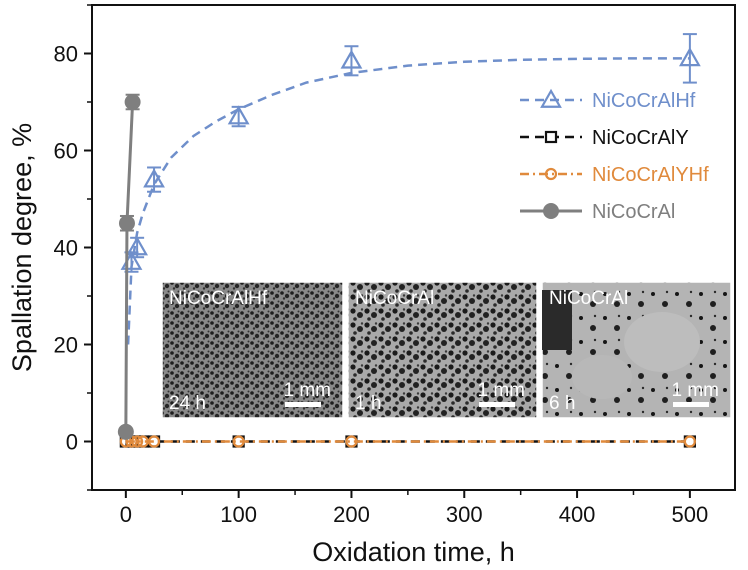  I want to click on legend-item: NiCoCrAlYHf, so click(614, 175).